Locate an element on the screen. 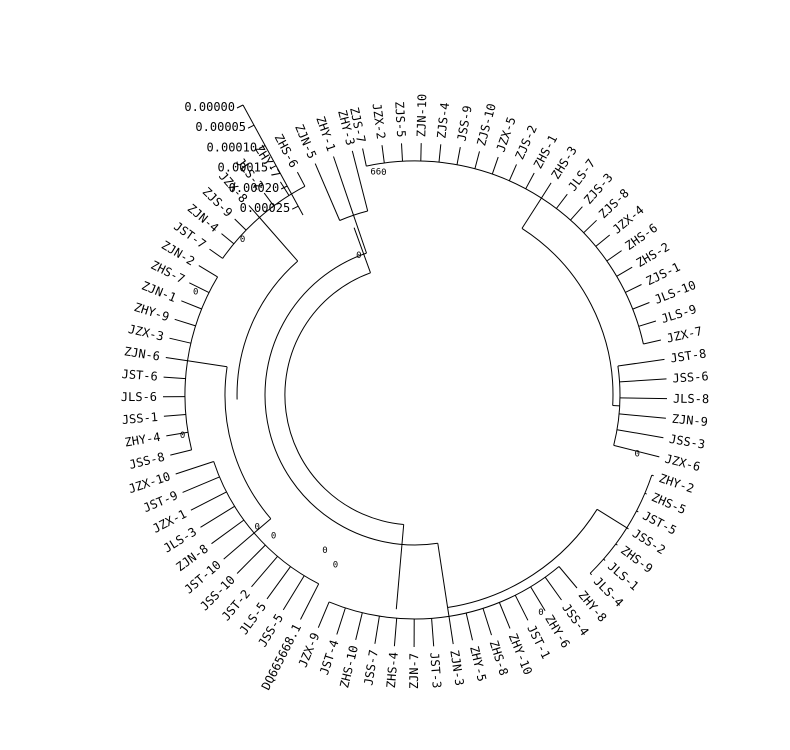 The height and width of the screenshot is (750, 790). taxon-label: ZJN-1 is located at coordinates (159, 291).